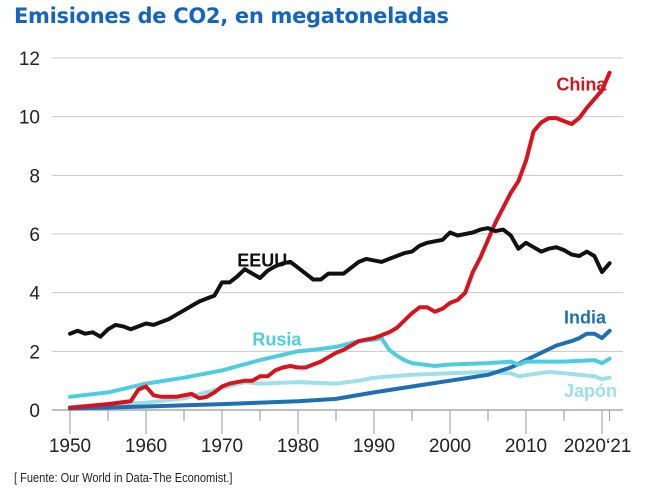 The width and height of the screenshot is (650, 492). What do you see at coordinates (585, 317) in the screenshot?
I see `series-label-india: India` at bounding box center [585, 317].